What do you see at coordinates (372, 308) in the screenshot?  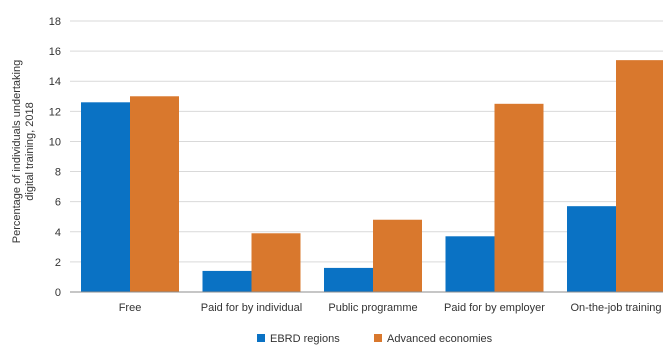 I see `x-tick-label: Public programme` at bounding box center [372, 308].